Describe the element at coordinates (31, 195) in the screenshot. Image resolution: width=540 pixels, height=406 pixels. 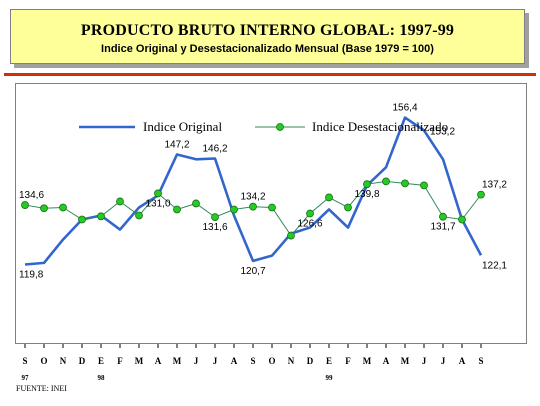
I see `data-label: 134,6` at that location.